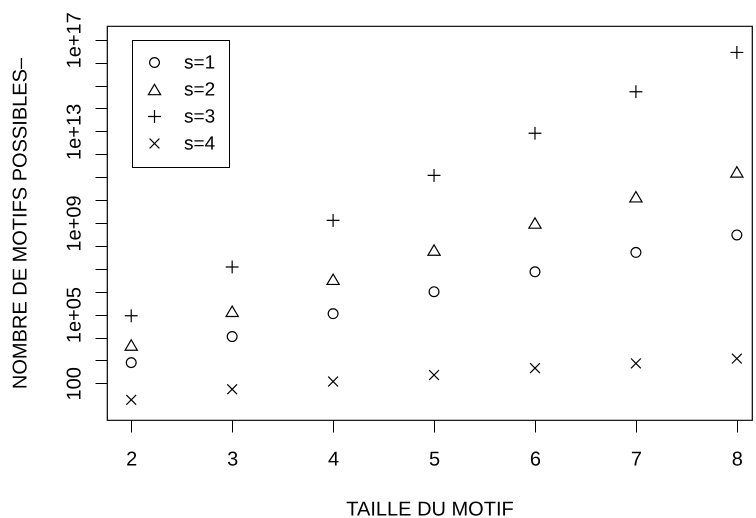  I want to click on x-tick-label: 6, so click(536, 459).